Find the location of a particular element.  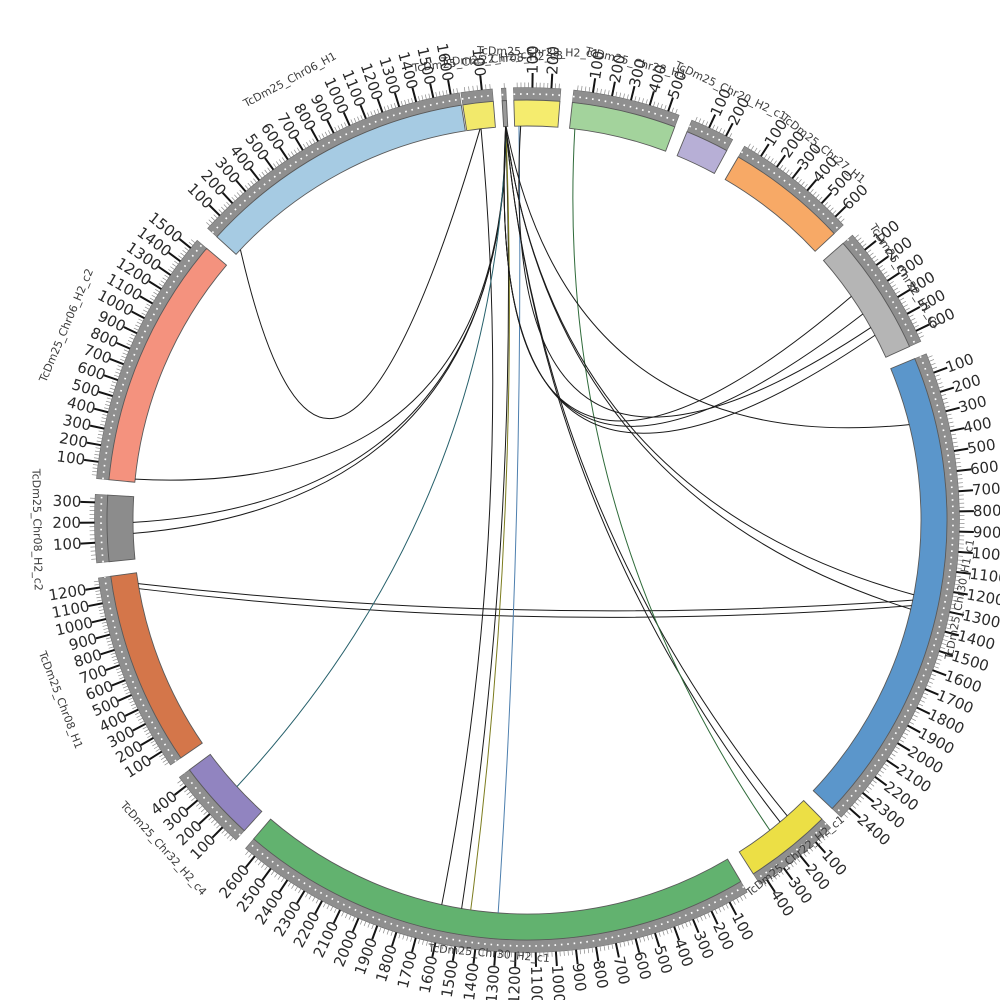

segment-dot-pattern is located at coordinates (336, 166).